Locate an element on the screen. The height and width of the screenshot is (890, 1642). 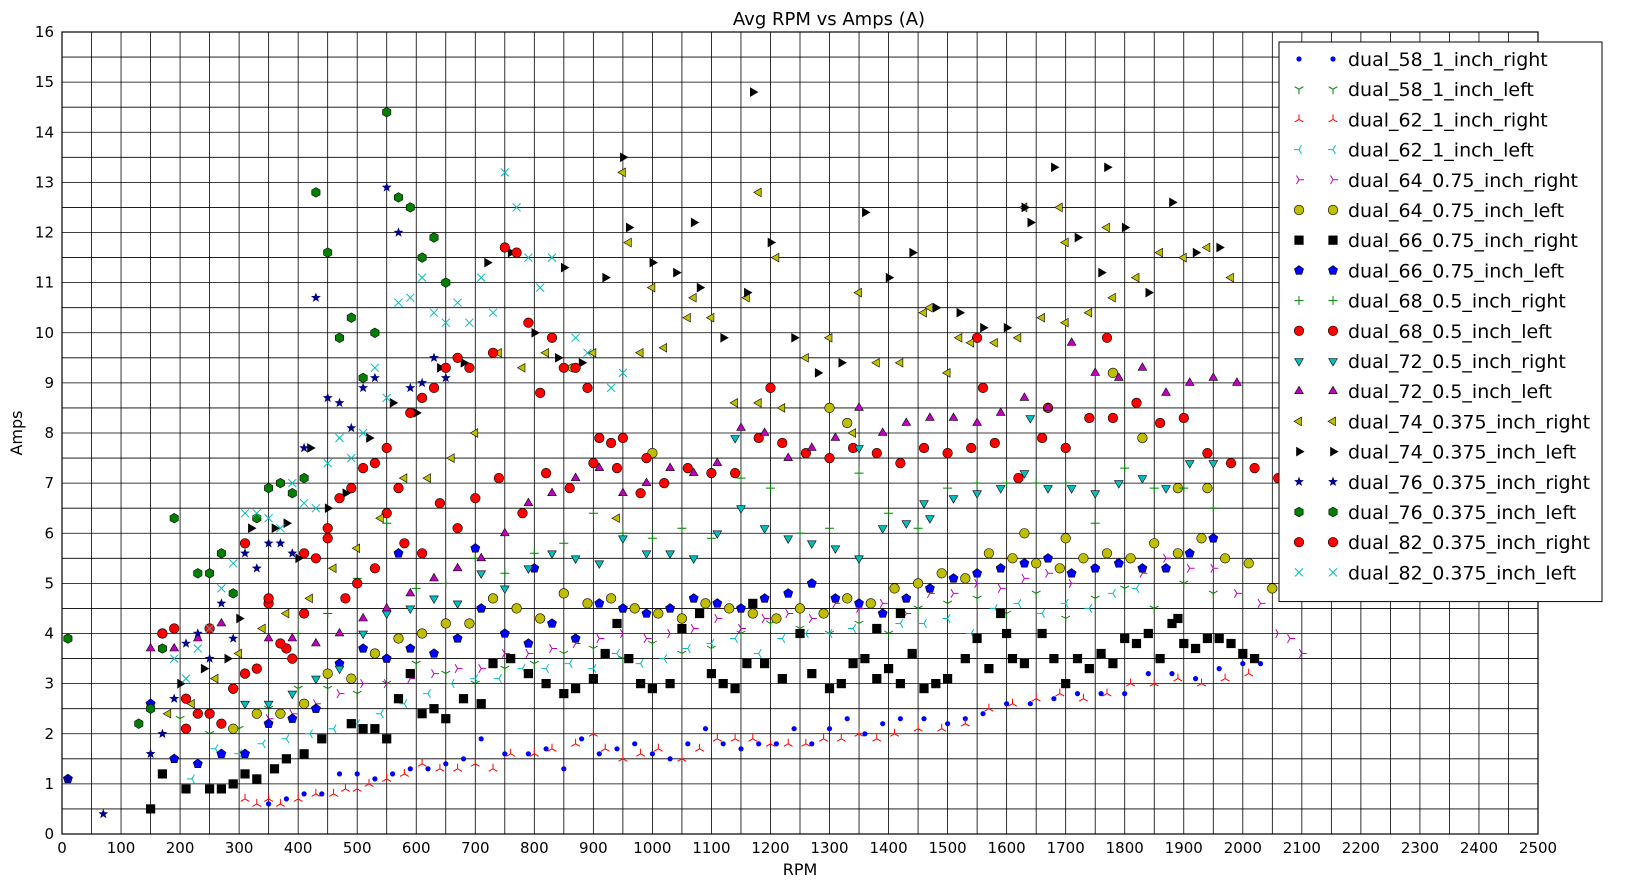
y-tick-label: 13 is located at coordinates (44, 182).